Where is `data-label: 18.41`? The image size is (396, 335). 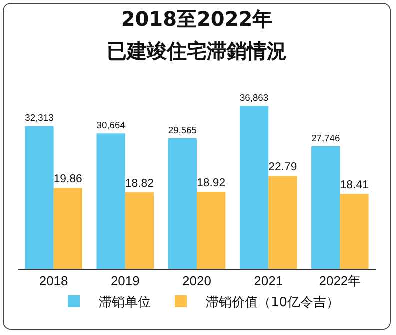 data-label: 18.41 is located at coordinates (354, 185).